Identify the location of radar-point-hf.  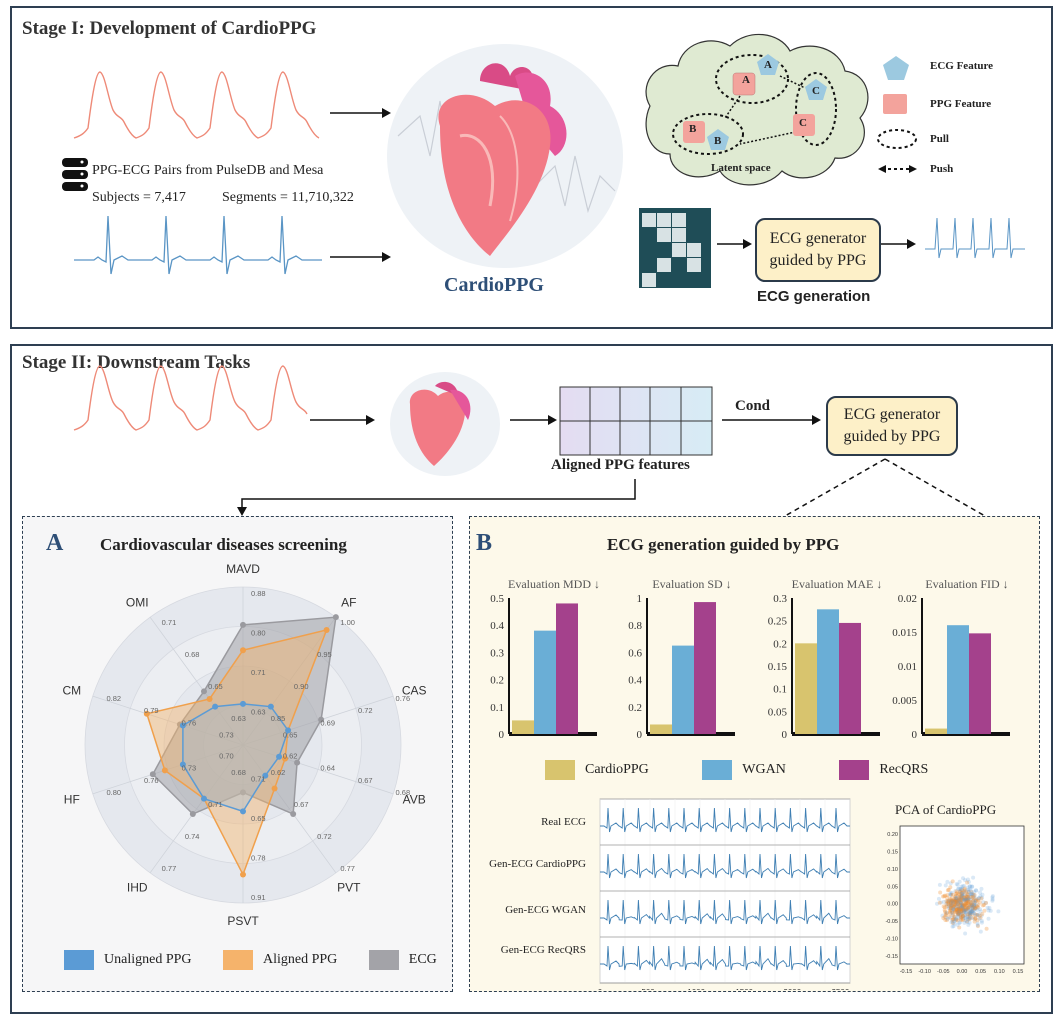
(182, 764).